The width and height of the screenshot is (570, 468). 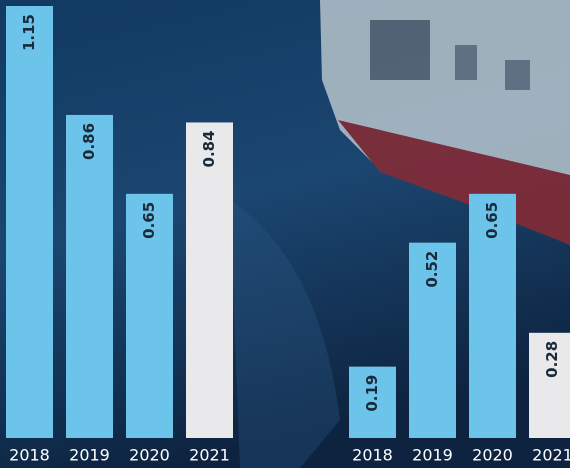 I want to click on value-label: 0.86, so click(x=89, y=141).